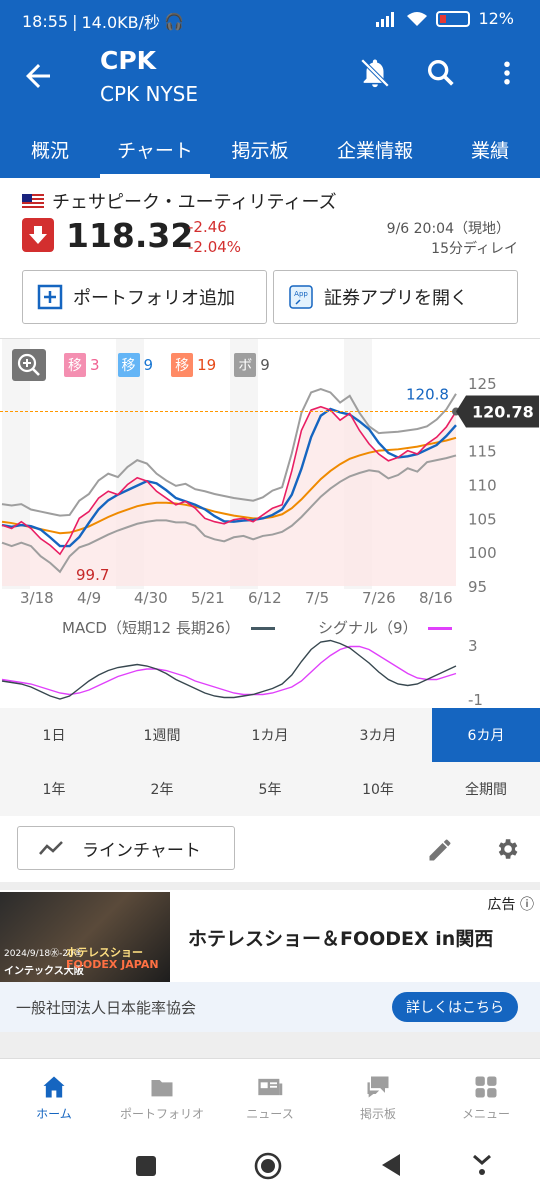 Image resolution: width=540 pixels, height=1200 pixels. What do you see at coordinates (375, 73) in the screenshot?
I see `bell-off-icon` at bounding box center [375, 73].